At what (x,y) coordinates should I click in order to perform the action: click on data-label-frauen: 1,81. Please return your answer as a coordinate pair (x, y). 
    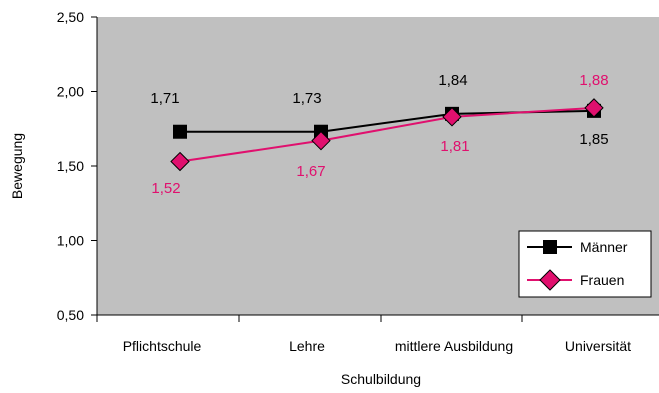
    Looking at the image, I should click on (454, 146).